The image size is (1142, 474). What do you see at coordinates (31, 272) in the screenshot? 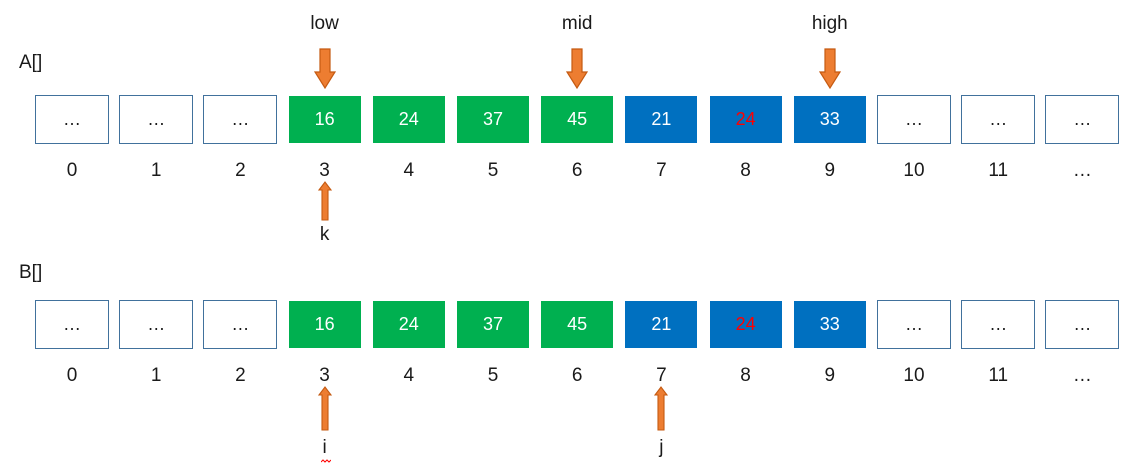
I see `array-b-label: B[]` at bounding box center [31, 272].